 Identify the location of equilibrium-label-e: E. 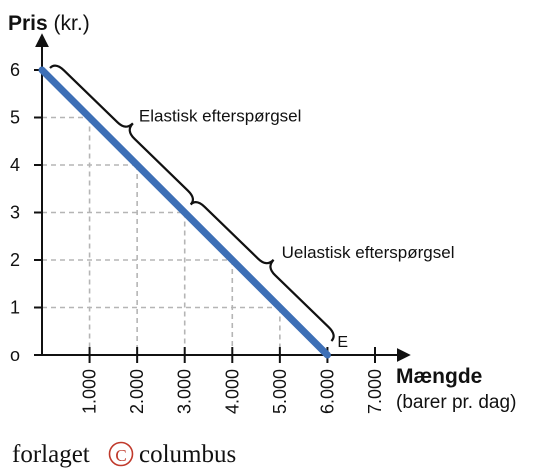
(342, 342).